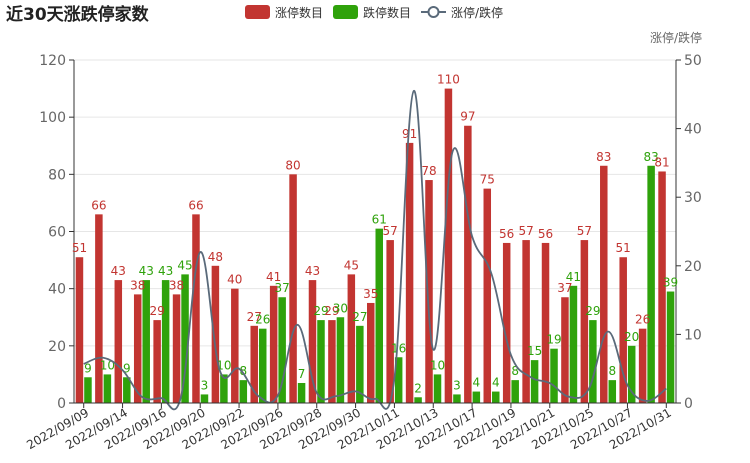  What do you see at coordinates (631, 337) in the screenshot?
I see `data-label-down: 20` at bounding box center [631, 337].